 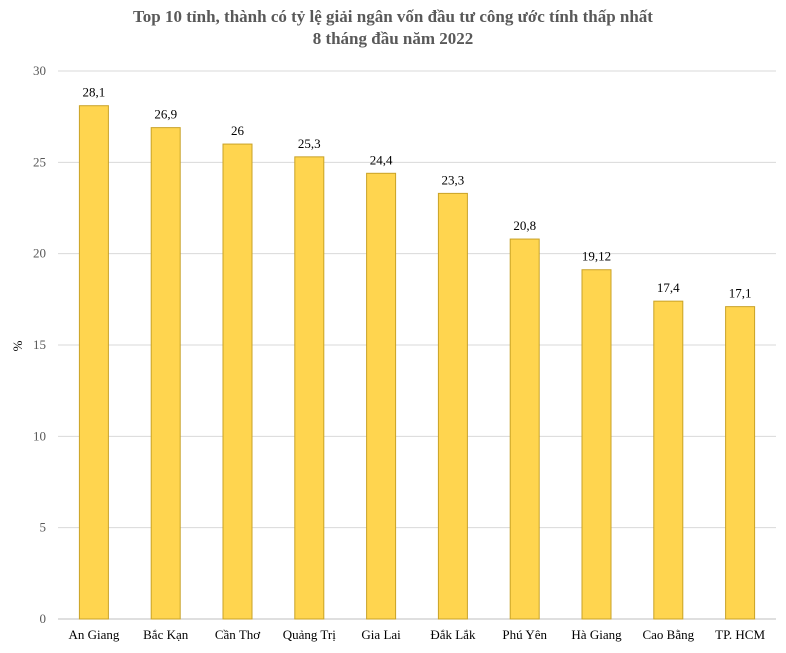 What do you see at coordinates (94, 92) in the screenshot?
I see `data-label: 28,1` at bounding box center [94, 92].